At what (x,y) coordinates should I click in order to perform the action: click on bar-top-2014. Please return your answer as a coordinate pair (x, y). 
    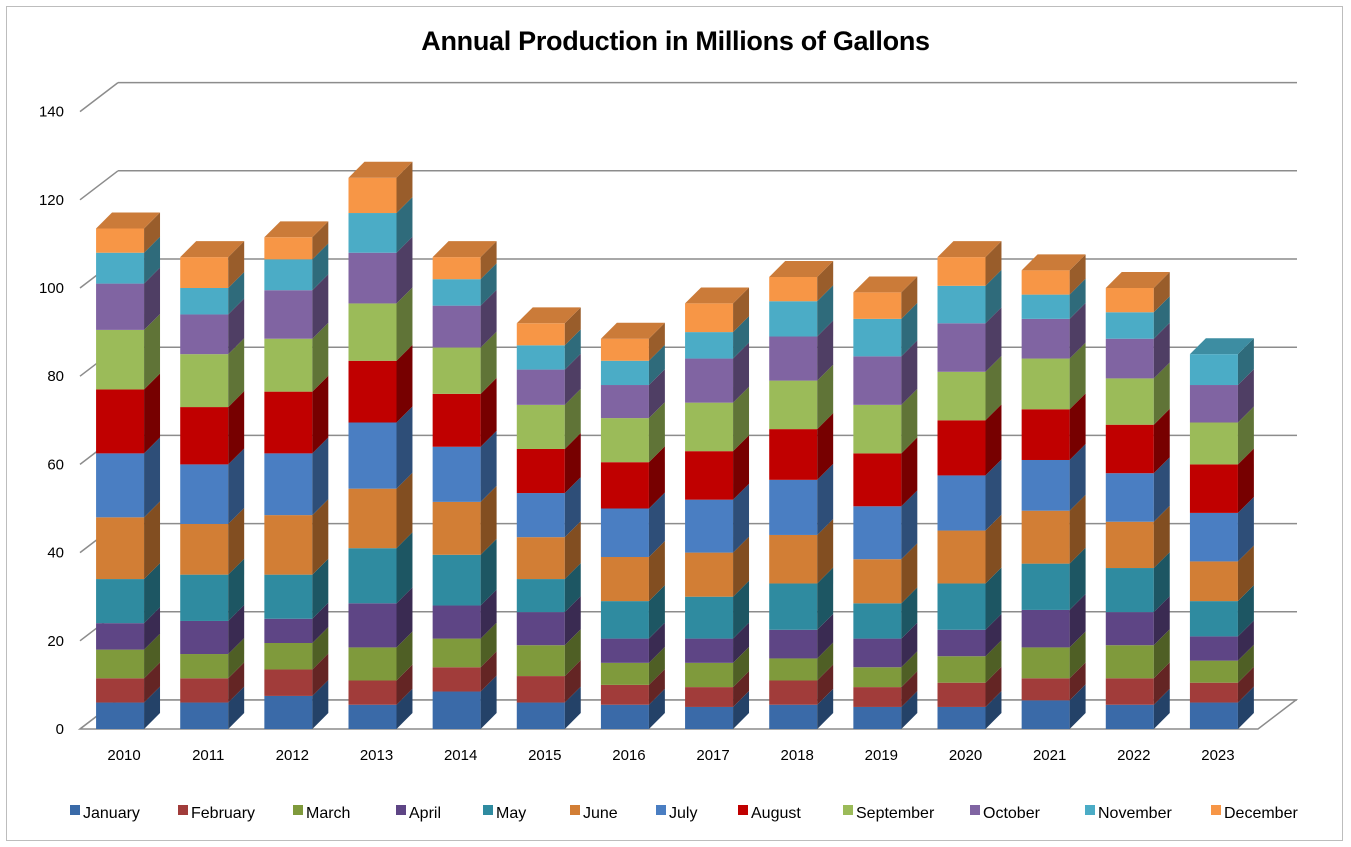
    Looking at the image, I should click on (464, 249).